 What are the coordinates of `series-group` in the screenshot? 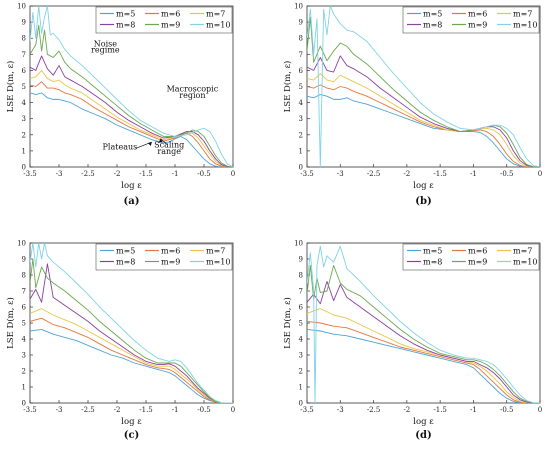 It's located at (131, 323).